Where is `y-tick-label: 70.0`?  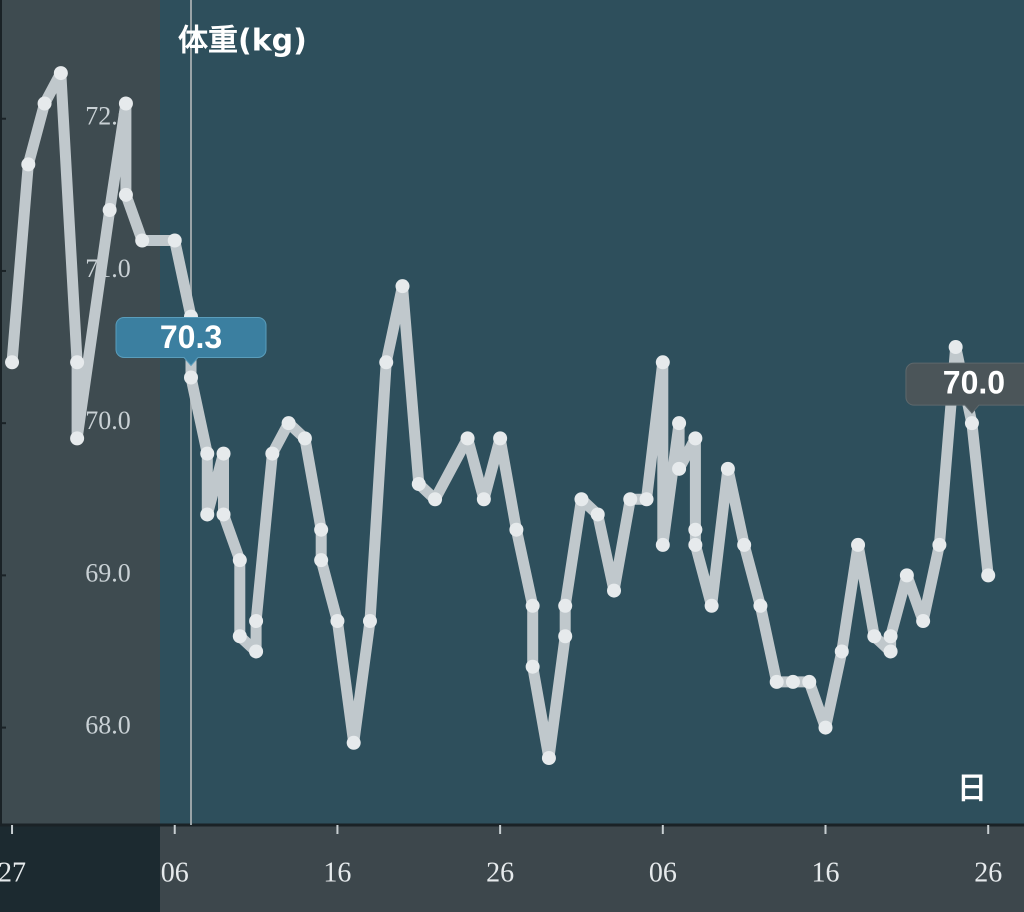
y-tick-label: 70.0 is located at coordinates (108, 420).